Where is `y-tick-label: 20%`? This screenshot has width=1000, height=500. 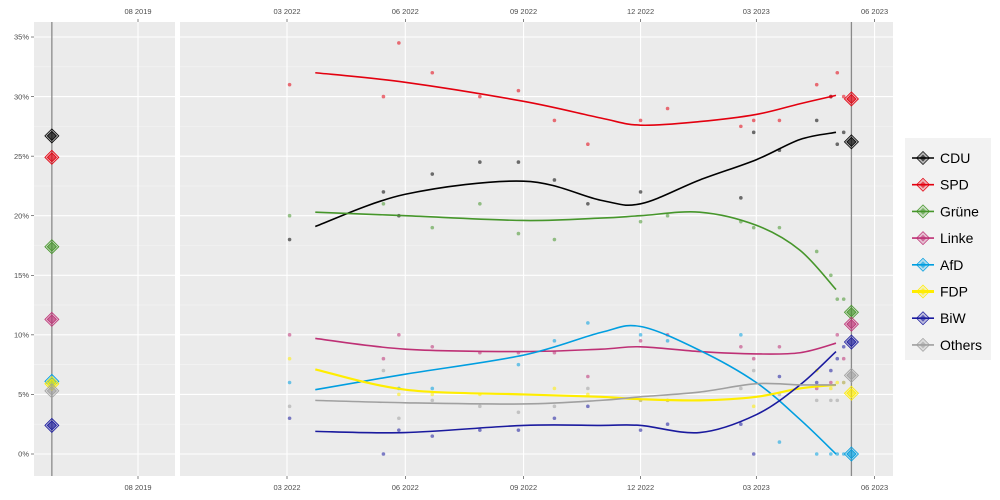 y-tick-label: 20% is located at coordinates (21, 215).